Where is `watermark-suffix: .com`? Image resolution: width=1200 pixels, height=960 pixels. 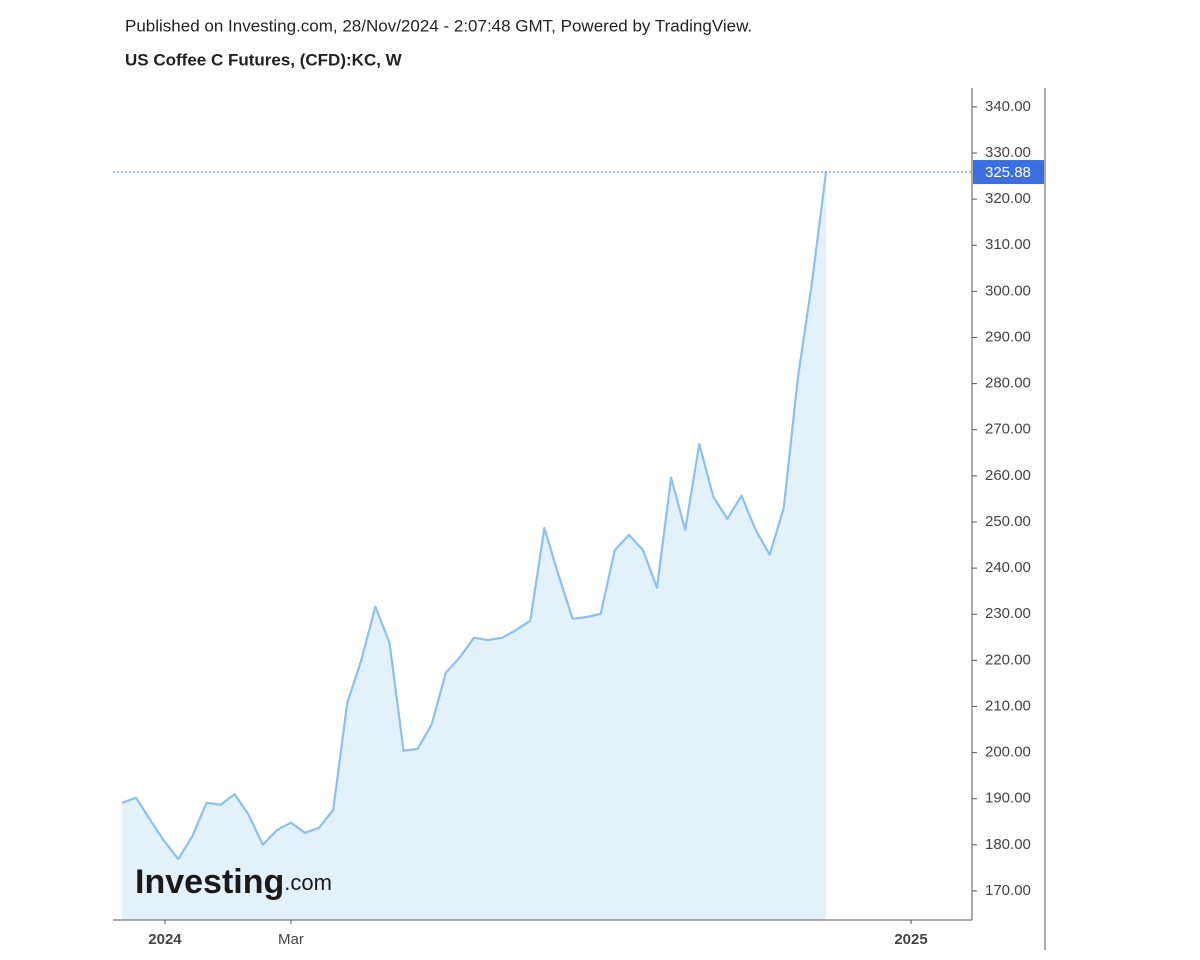 watermark-suffix: .com is located at coordinates (308, 882).